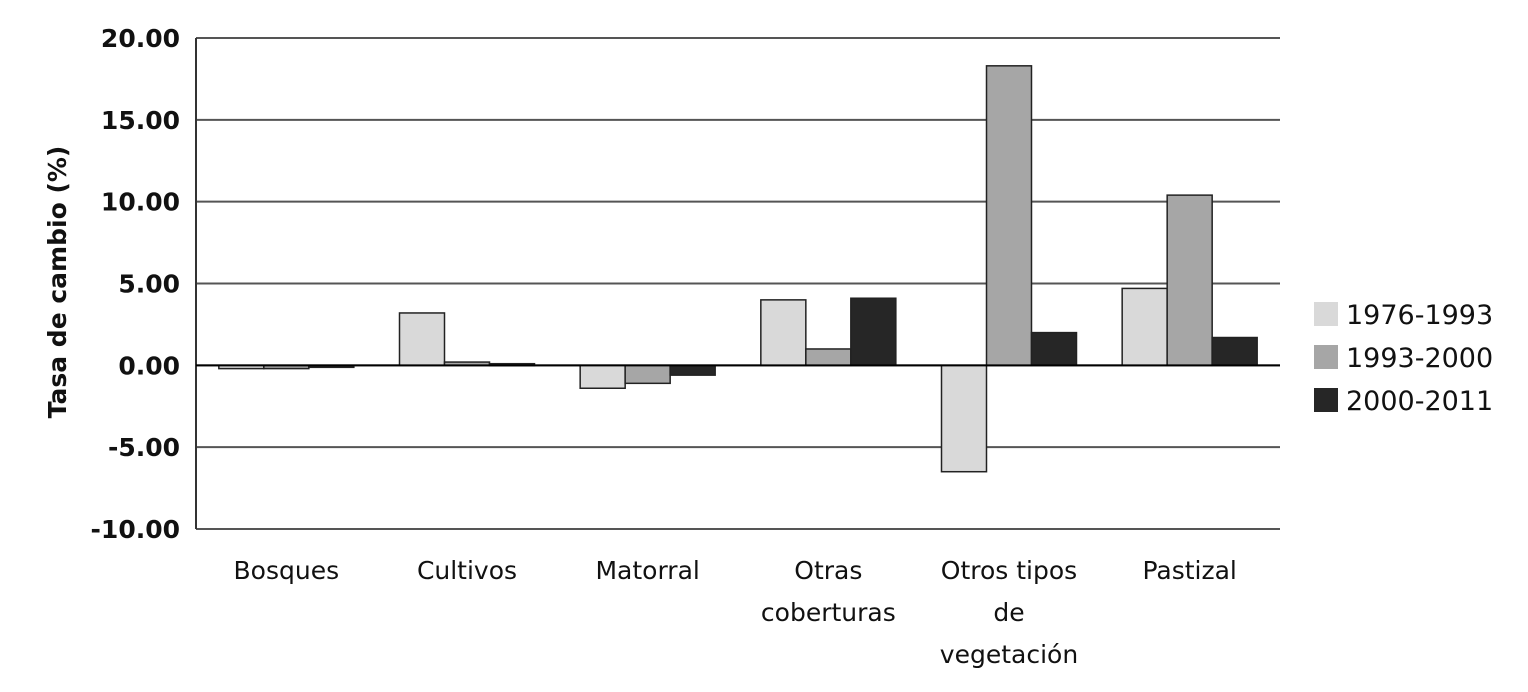  What do you see at coordinates (602, 376) in the screenshot?
I see `bar-1976-1993-cat2` at bounding box center [602, 376].